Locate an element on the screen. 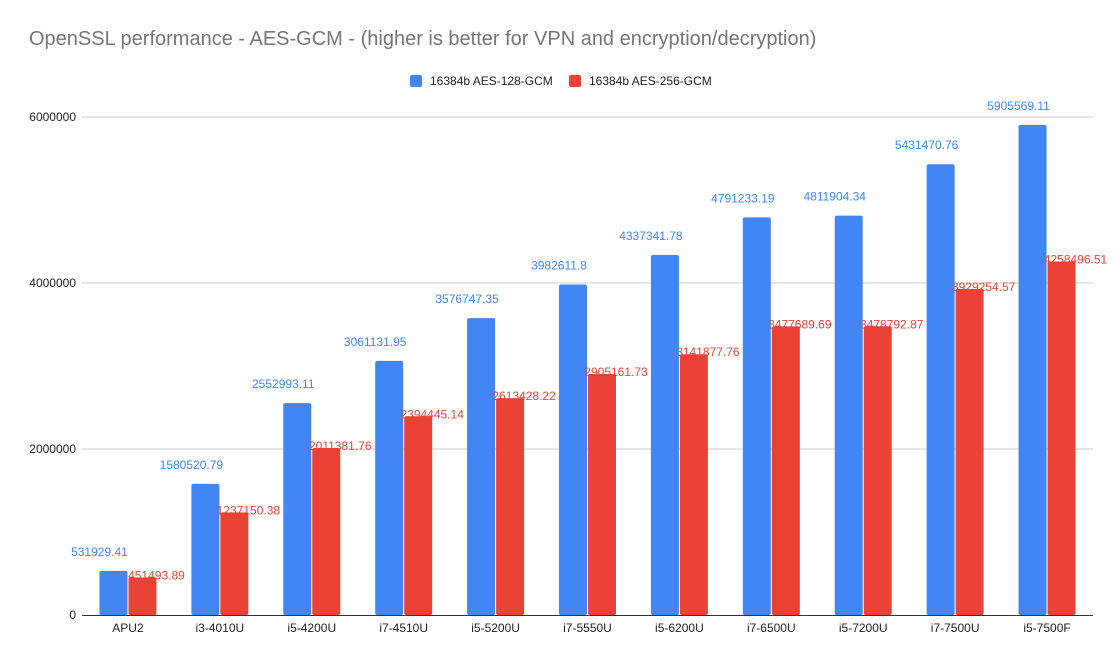 The width and height of the screenshot is (1118, 648). x-tick-label: i5-5200U is located at coordinates (495, 628).